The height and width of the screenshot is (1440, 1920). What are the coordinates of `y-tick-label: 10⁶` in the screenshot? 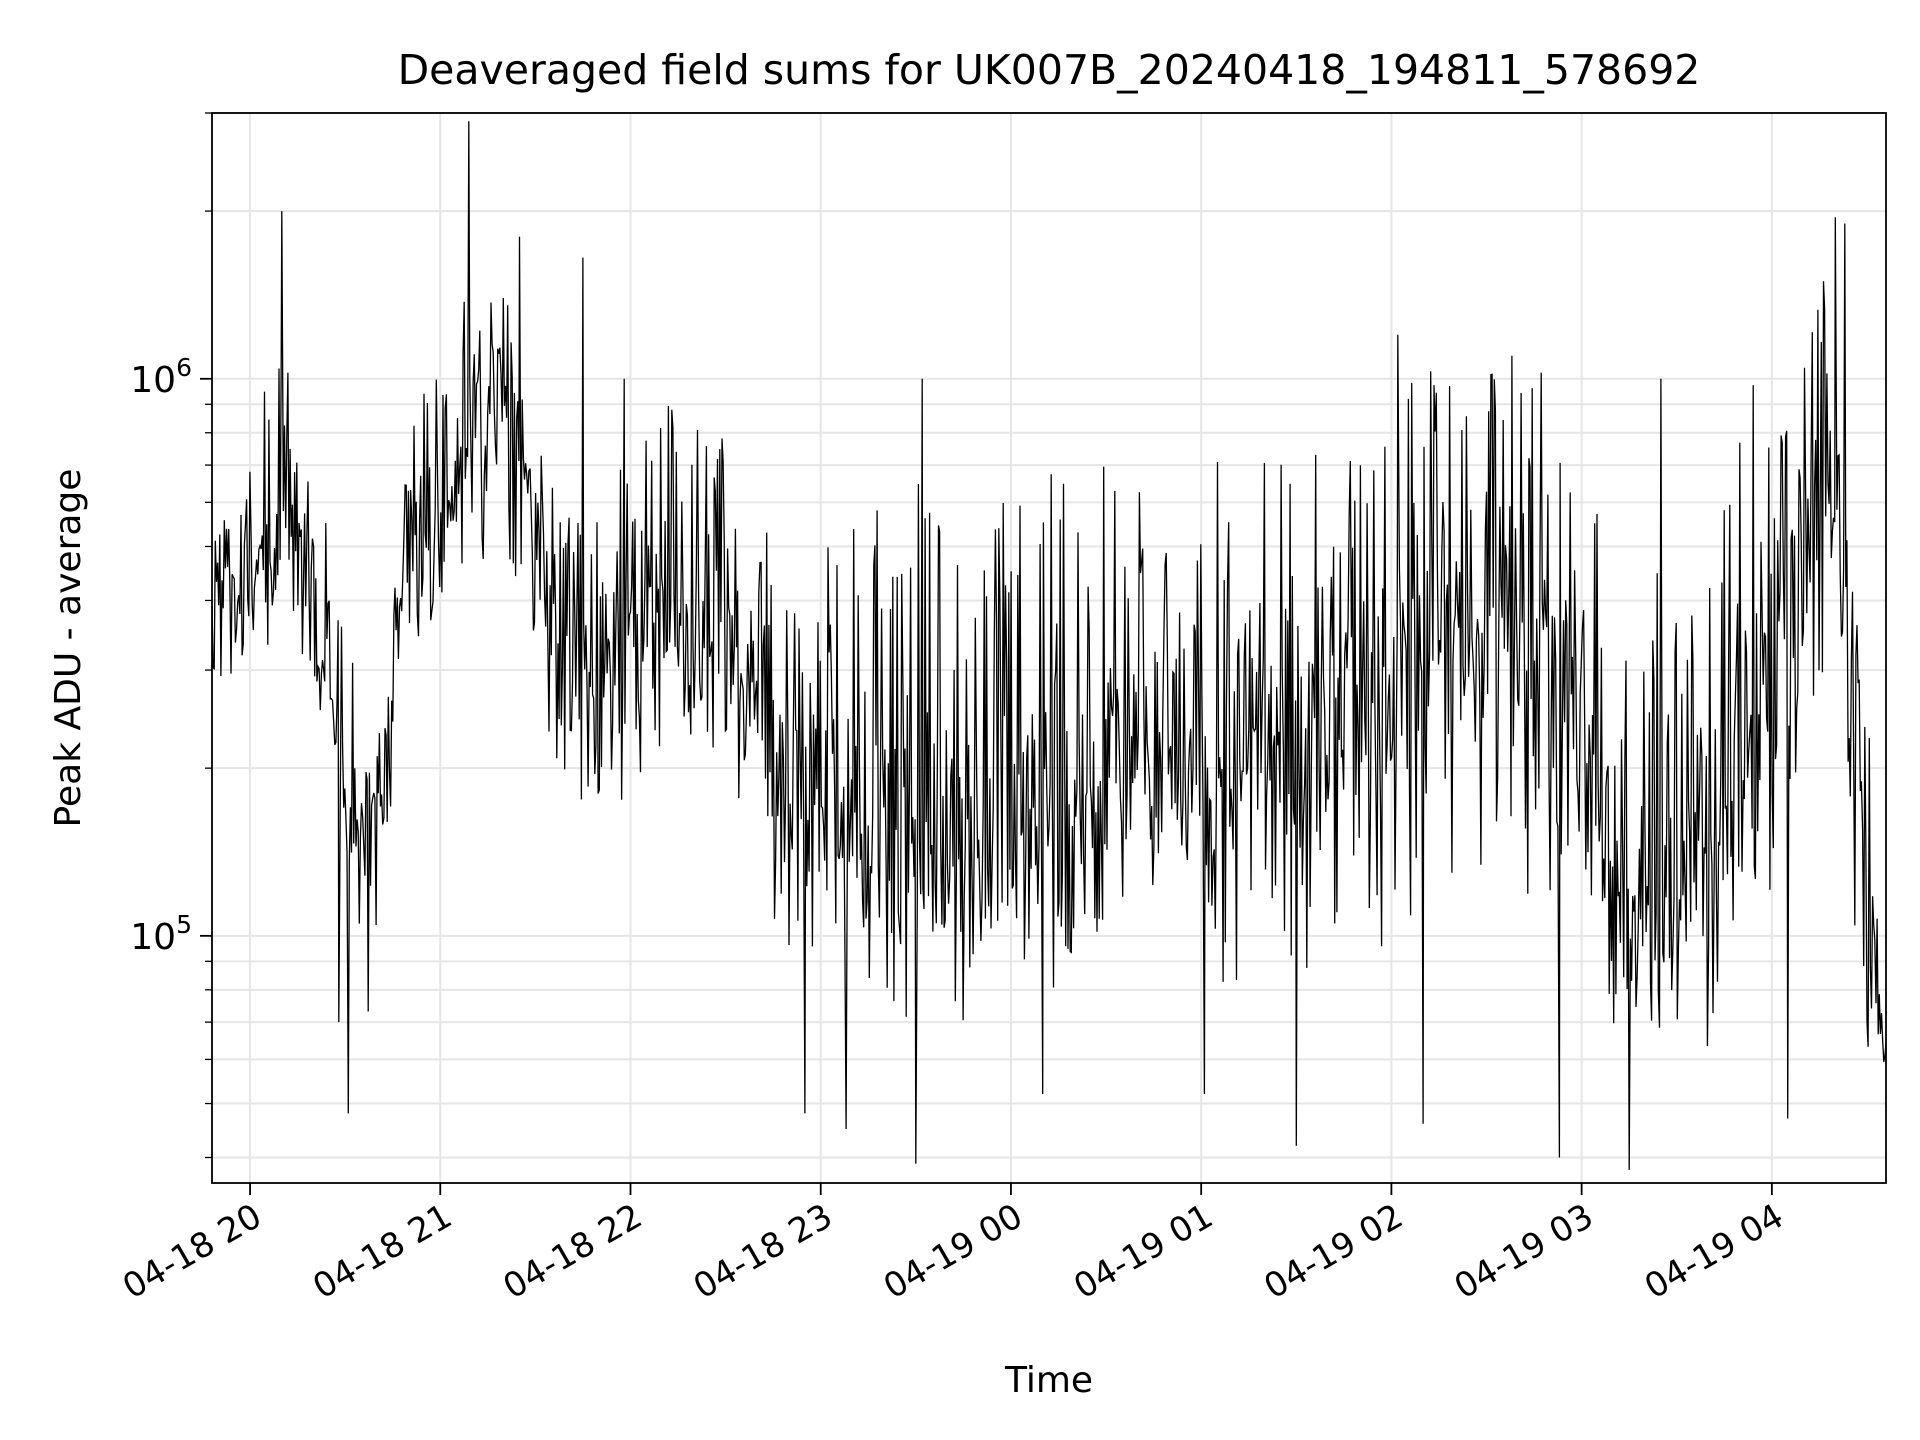 It's located at (161, 377).